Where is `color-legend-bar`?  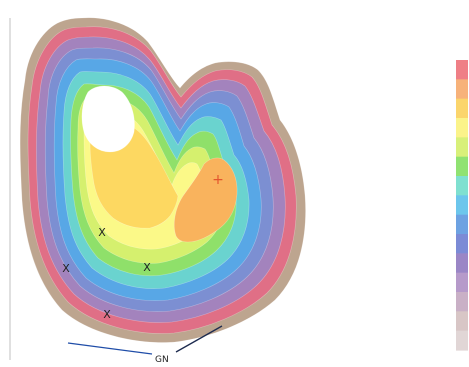 color-legend-bar is located at coordinates (462, 205).